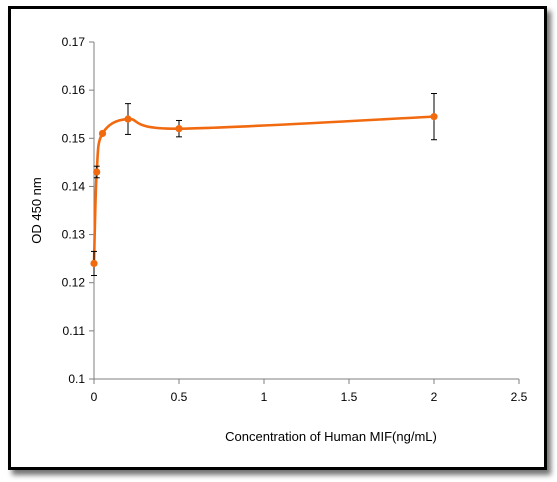 The width and height of the screenshot is (557, 482). I want to click on y-tick-label: 0.15, so click(74, 138).